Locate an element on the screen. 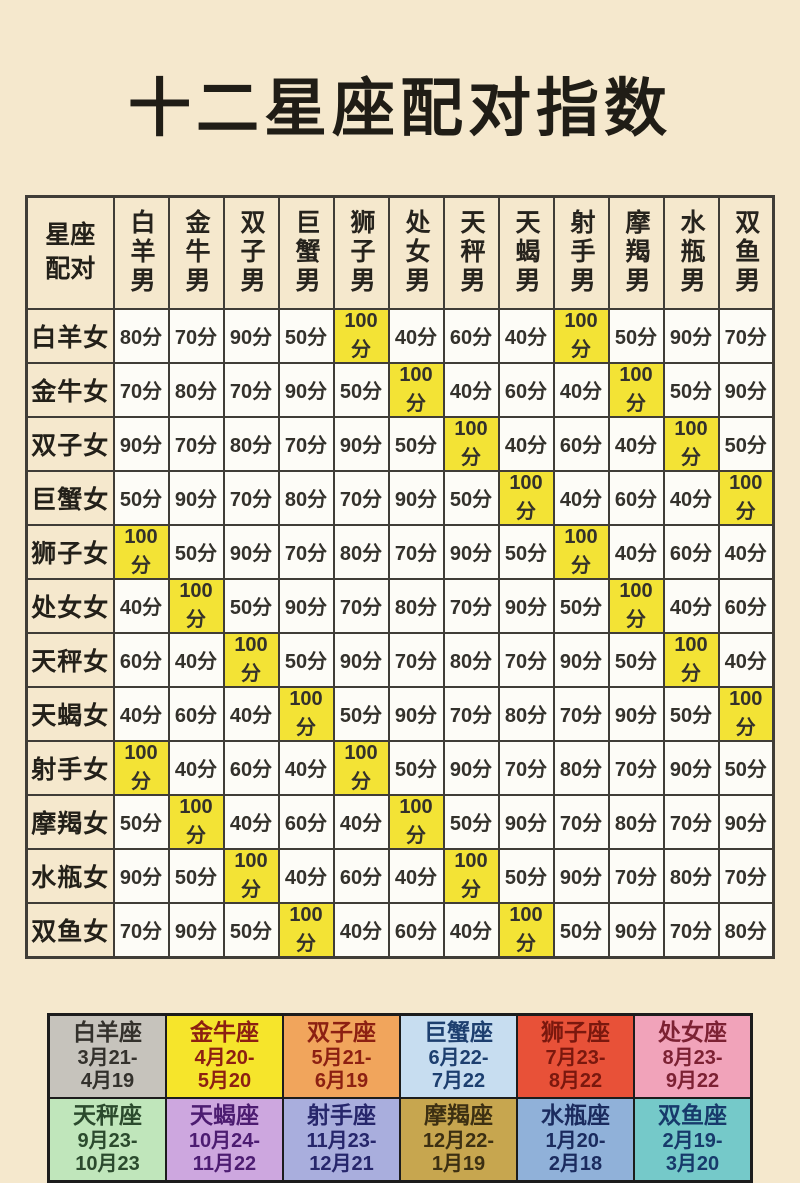  row-label: 天秤女 is located at coordinates (70, 659).